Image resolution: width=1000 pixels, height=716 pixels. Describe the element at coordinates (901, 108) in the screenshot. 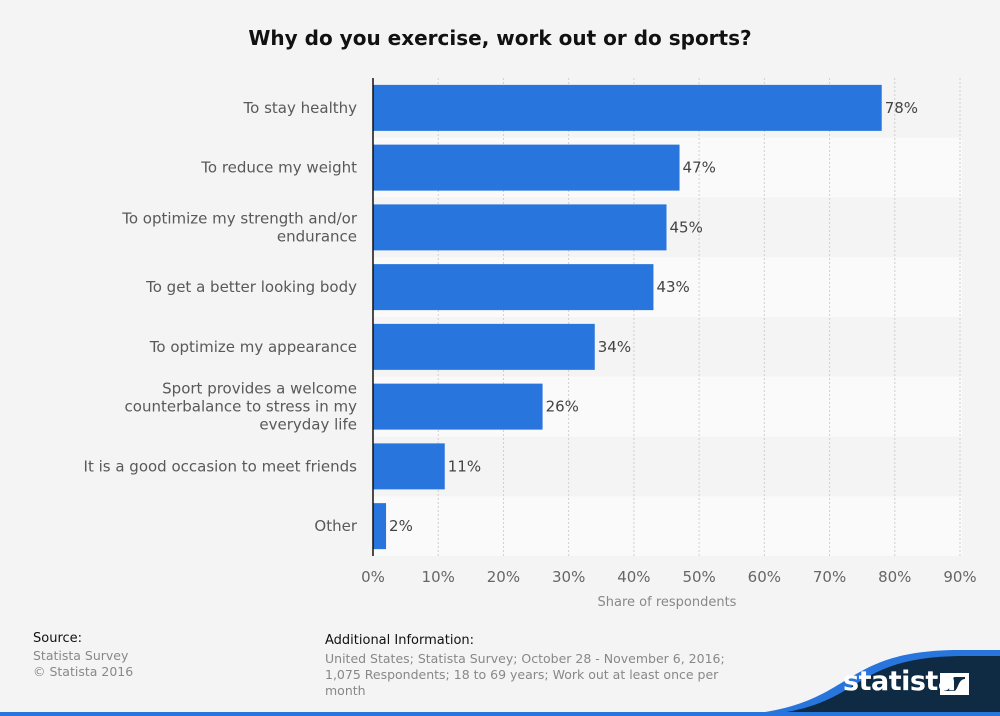

I see `value-label: 78%` at that location.